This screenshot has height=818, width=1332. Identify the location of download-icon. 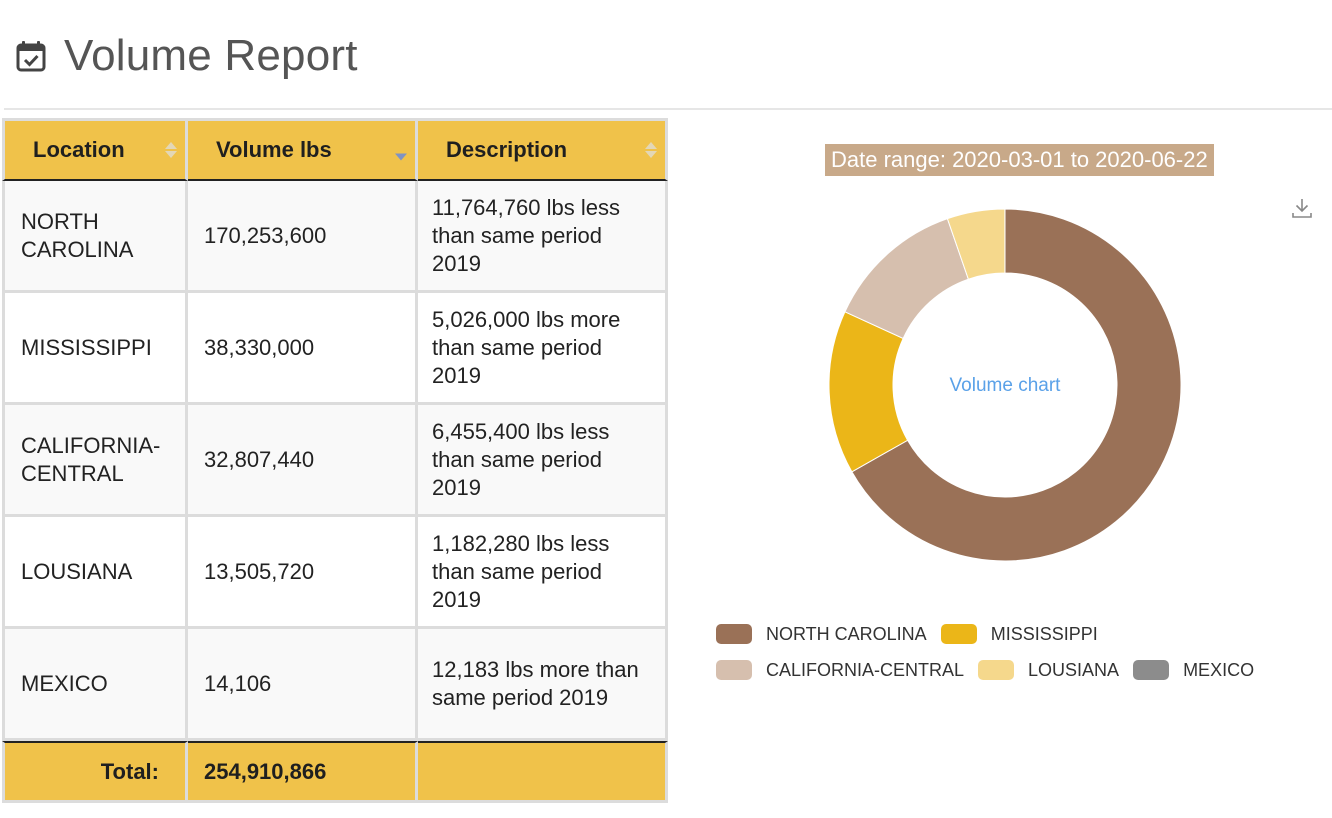
(1302, 208).